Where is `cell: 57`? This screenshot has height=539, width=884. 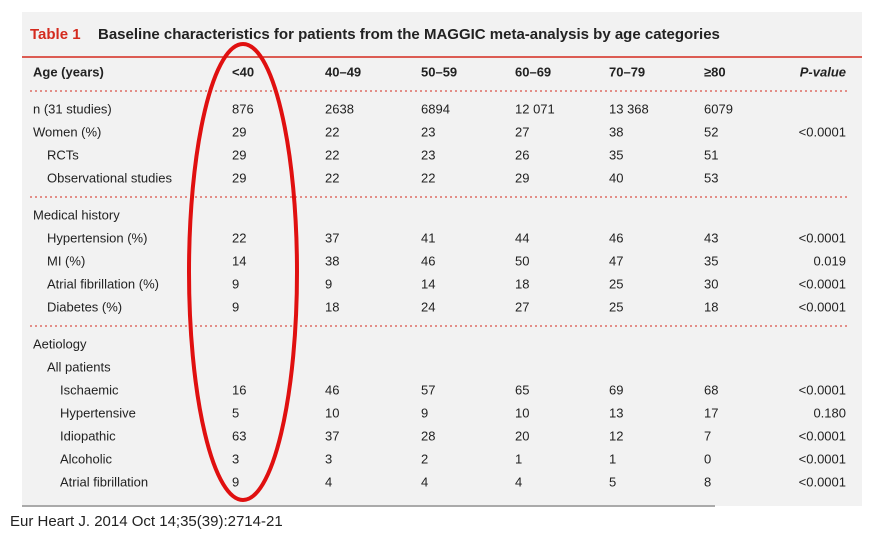
cell: 57 is located at coordinates (428, 389).